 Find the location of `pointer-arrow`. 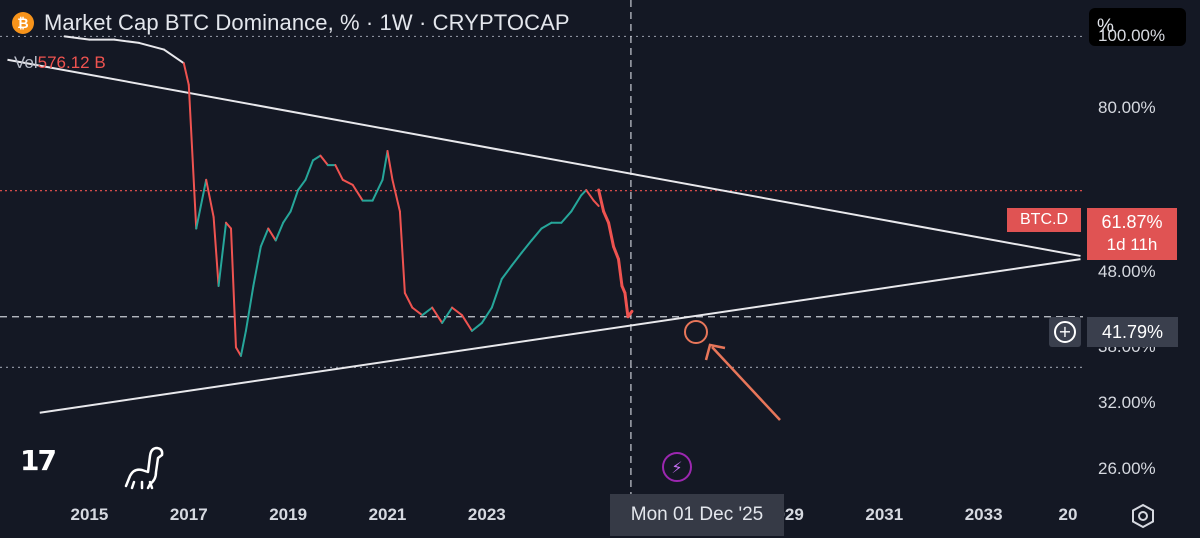

pointer-arrow is located at coordinates (746, 383).